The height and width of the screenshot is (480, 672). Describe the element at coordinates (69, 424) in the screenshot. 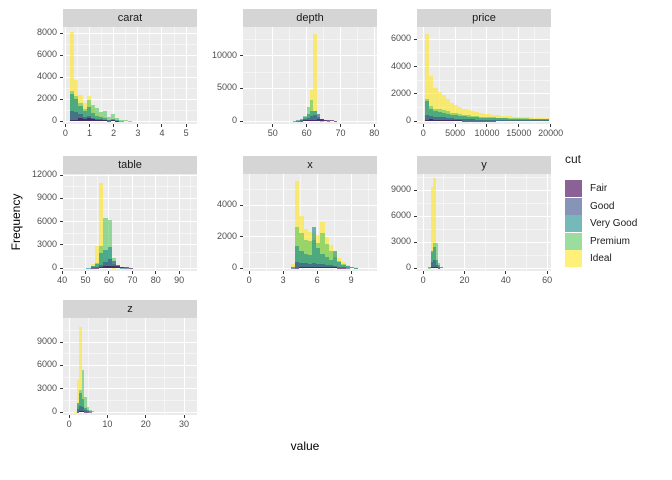

I see `x-tick-label: 0` at that location.